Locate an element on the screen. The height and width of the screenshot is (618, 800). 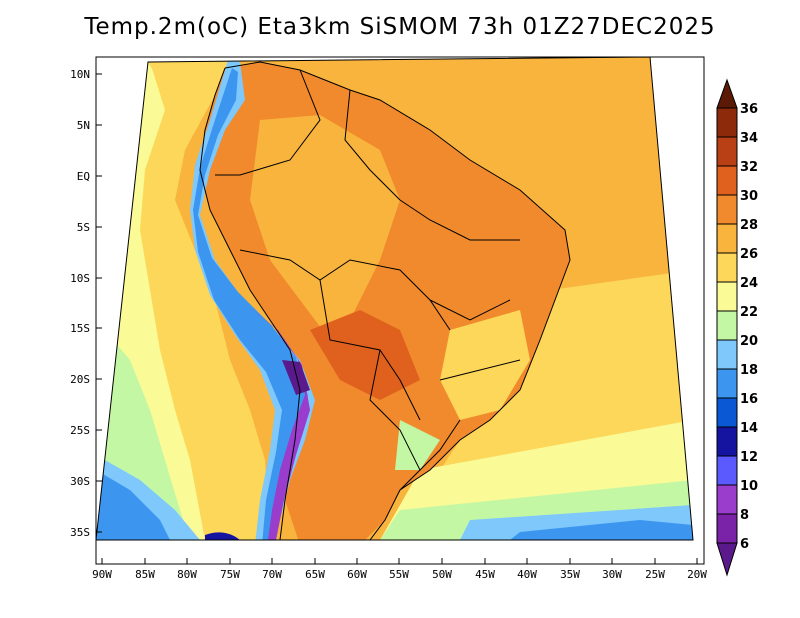
lon-label-20w: 20W is located at coordinates (697, 574).